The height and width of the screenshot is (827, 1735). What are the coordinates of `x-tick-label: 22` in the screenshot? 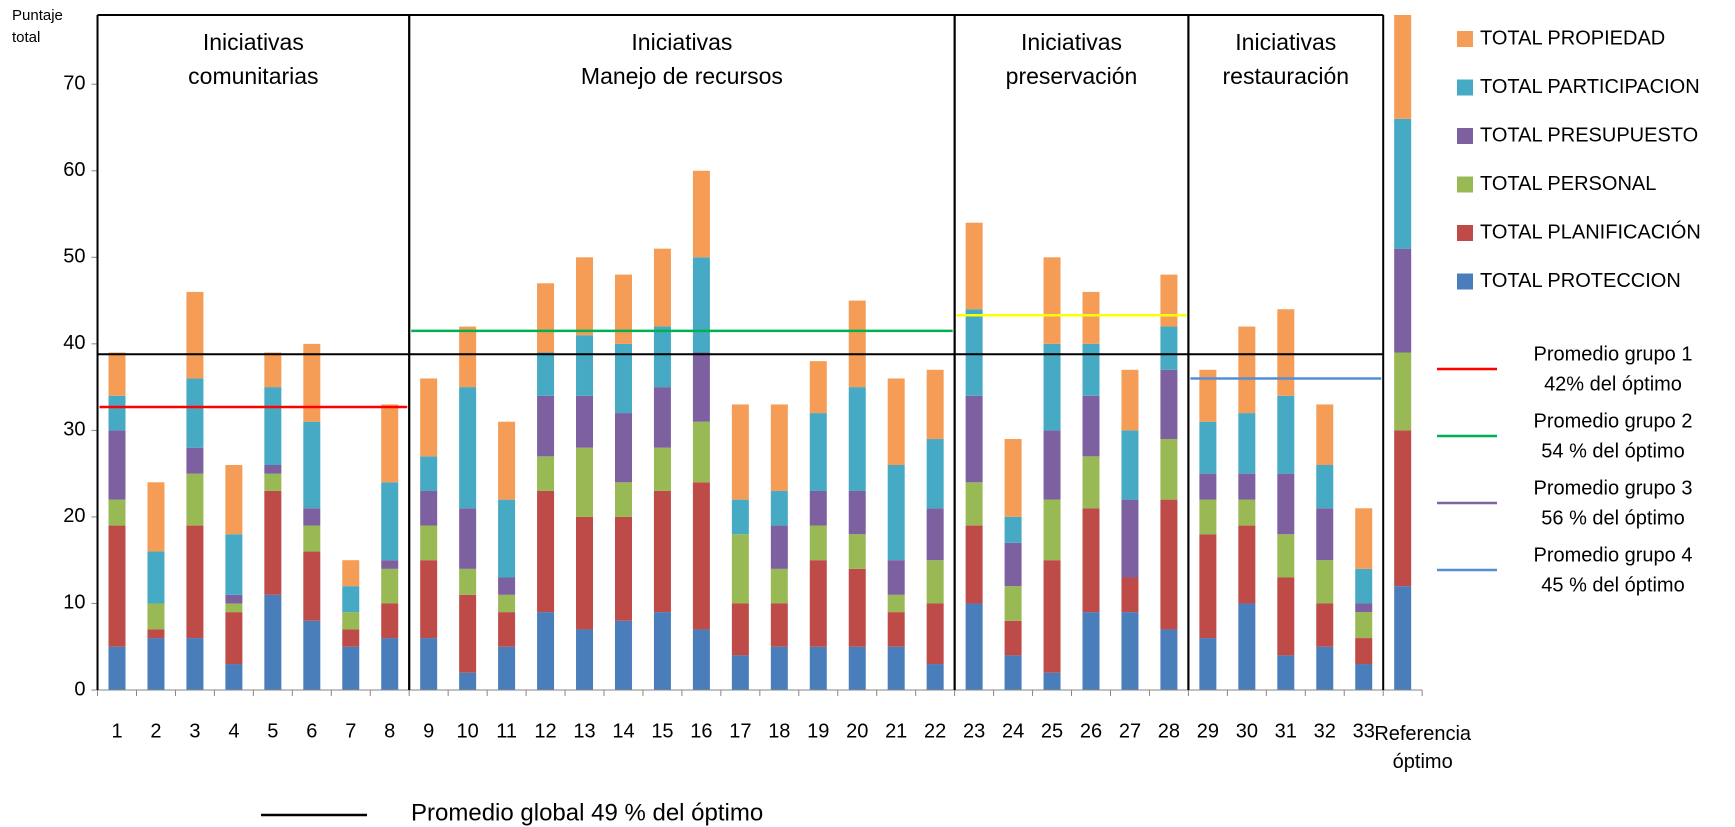 It's located at (935, 731).